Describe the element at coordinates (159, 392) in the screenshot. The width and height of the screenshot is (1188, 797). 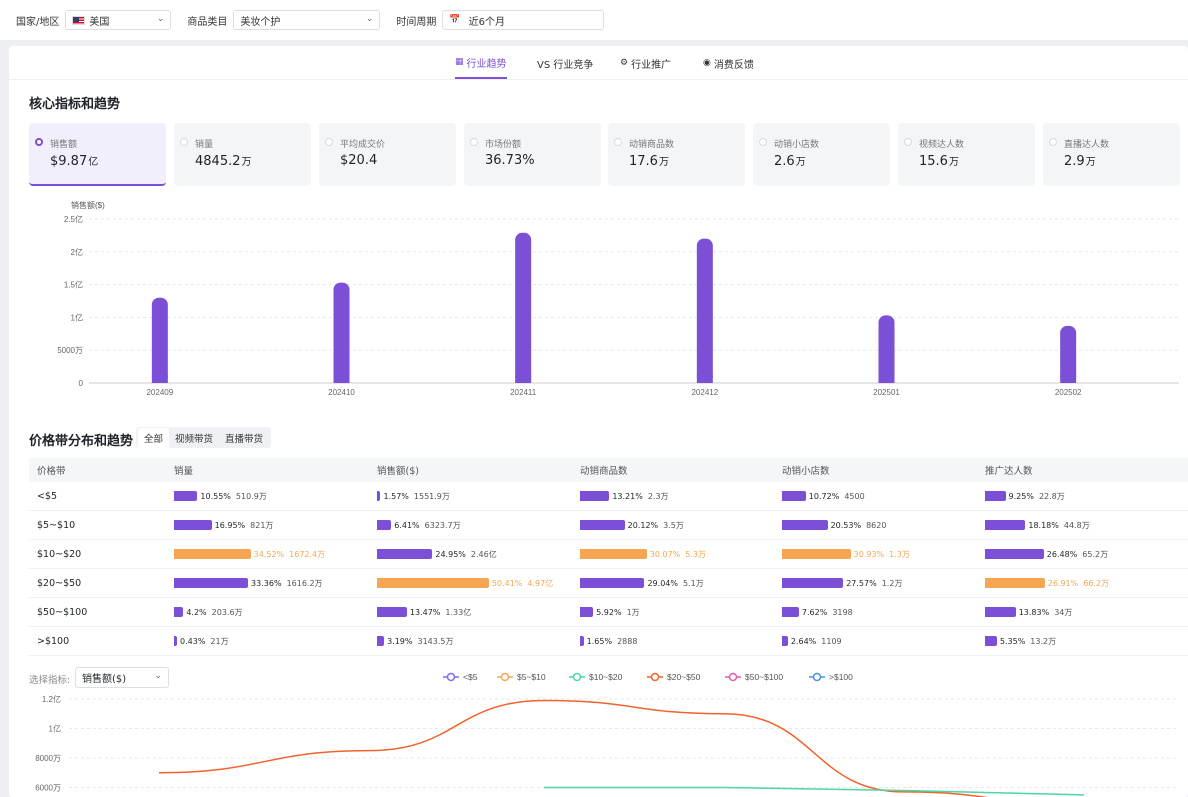
I see `x-tick-label: 202409` at that location.